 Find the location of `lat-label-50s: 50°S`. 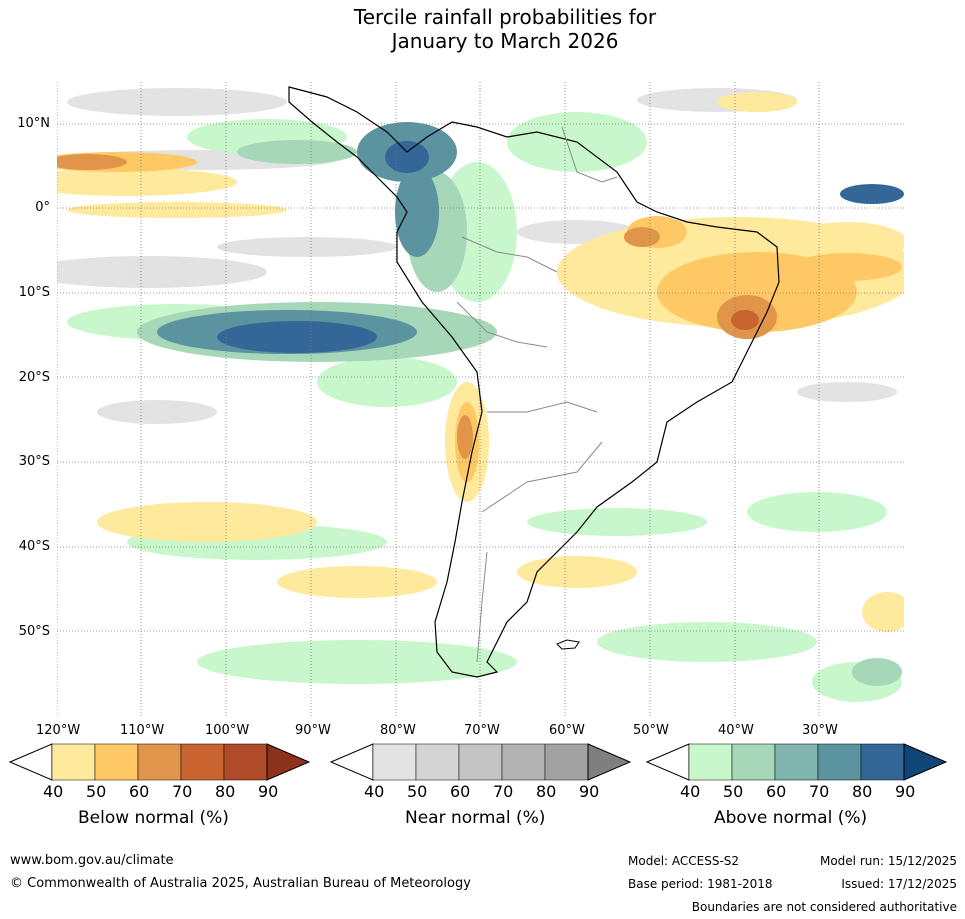

lat-label-50s: 50°S is located at coordinates (34, 631).